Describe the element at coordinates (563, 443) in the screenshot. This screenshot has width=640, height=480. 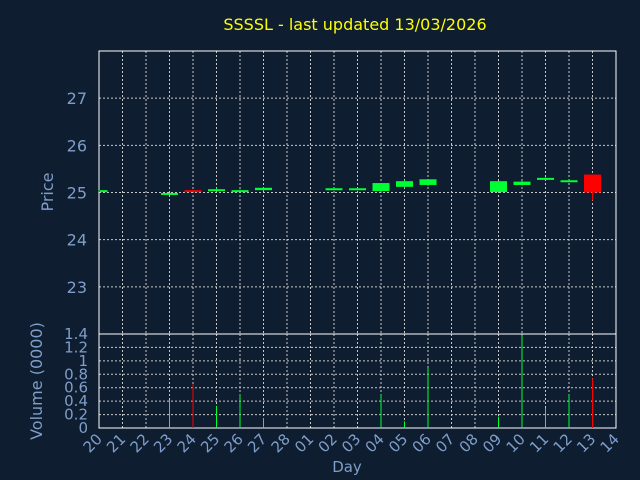
I see `x-tick-label: 12` at that location.